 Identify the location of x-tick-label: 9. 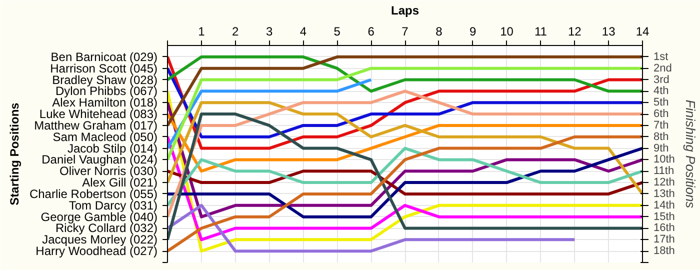
(473, 31).